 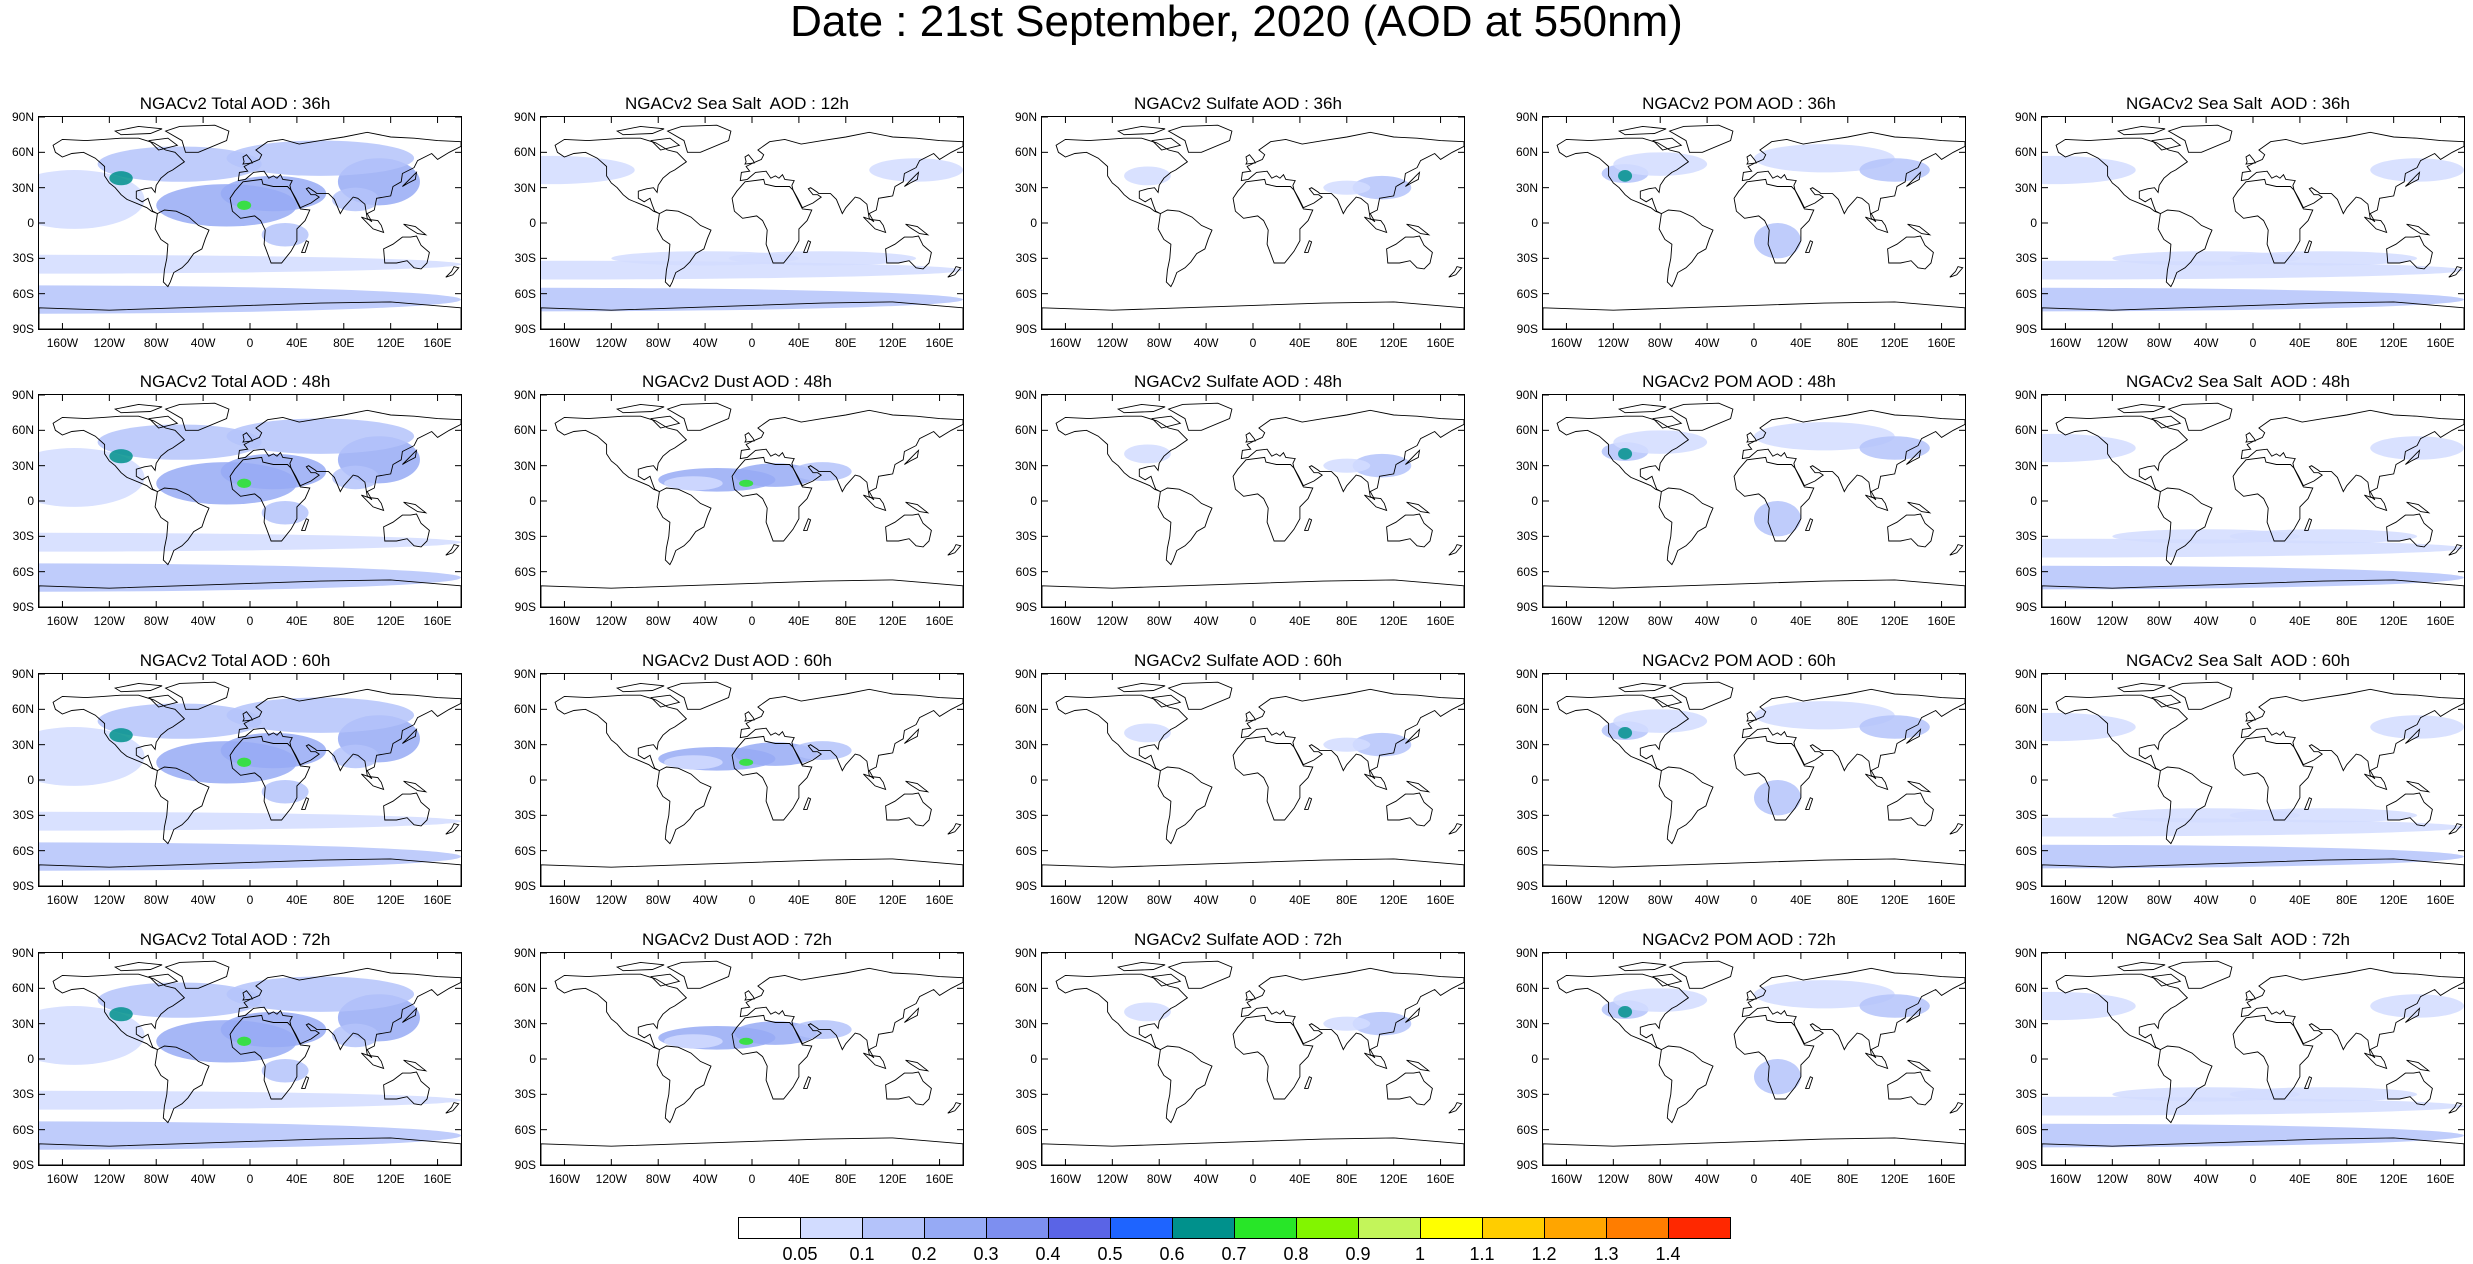 What do you see at coordinates (737, 660) in the screenshot?
I see `panel-title: NGACv2 Dust AOD : 60h` at bounding box center [737, 660].